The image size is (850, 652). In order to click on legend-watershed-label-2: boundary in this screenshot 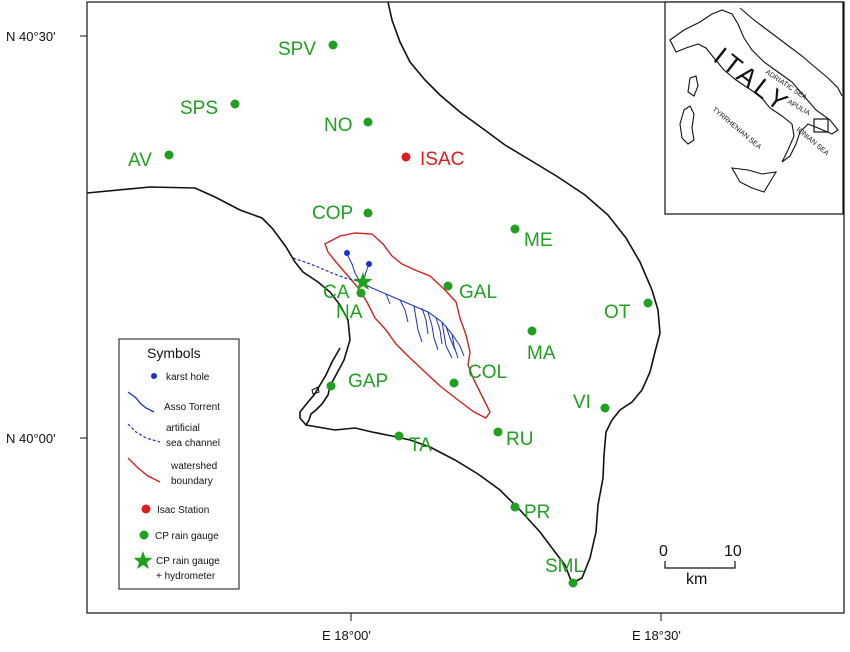, I will do `click(192, 481)`.